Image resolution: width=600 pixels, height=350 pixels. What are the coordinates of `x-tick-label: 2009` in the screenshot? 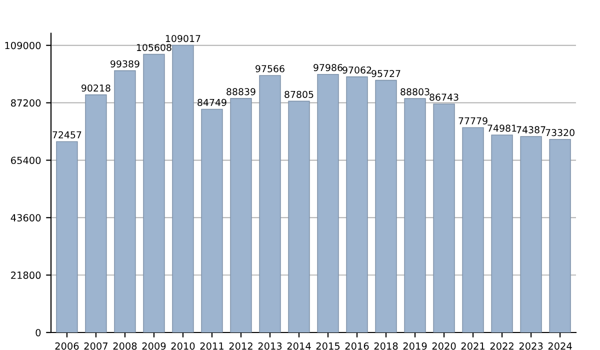 It's located at (154, 346).